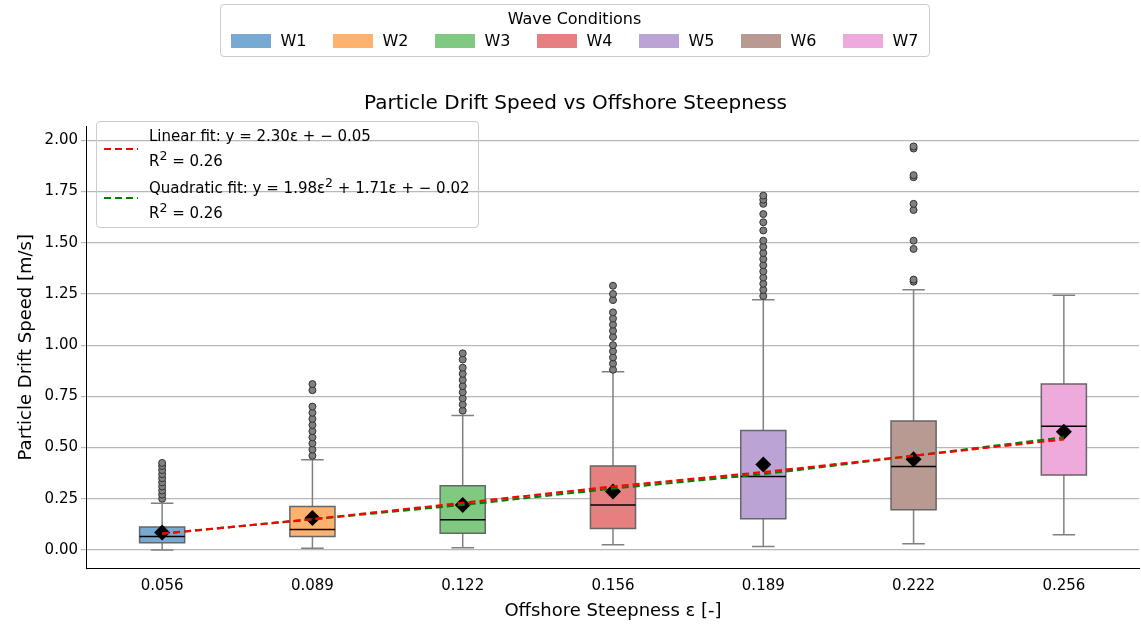 This screenshot has width=1141, height=636. Describe the element at coordinates (803, 40) in the screenshot. I see `legend-label: W6` at that location.